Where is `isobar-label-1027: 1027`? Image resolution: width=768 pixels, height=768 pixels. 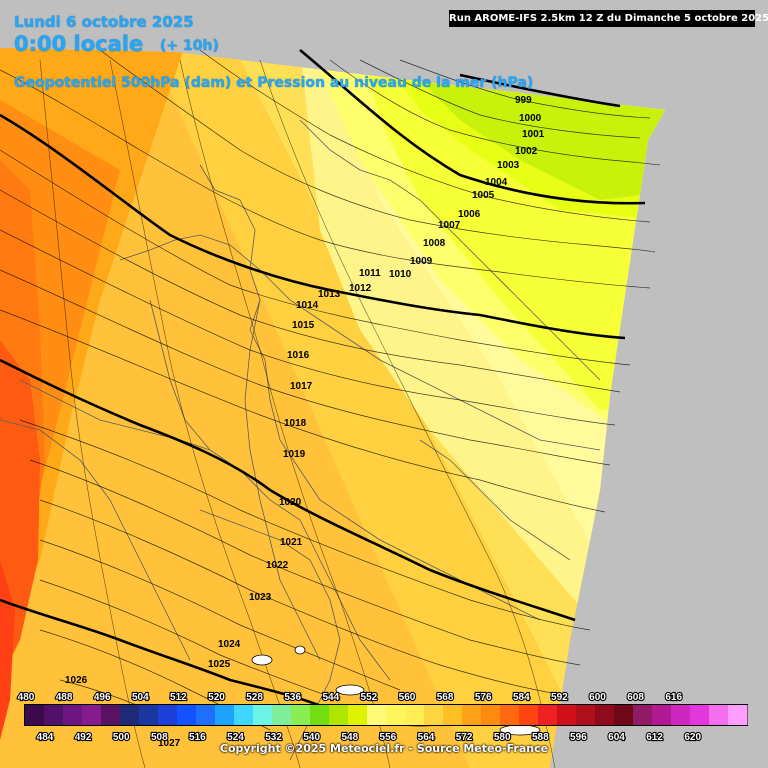 isobar-label-1027: 1027 is located at coordinates (169, 743).